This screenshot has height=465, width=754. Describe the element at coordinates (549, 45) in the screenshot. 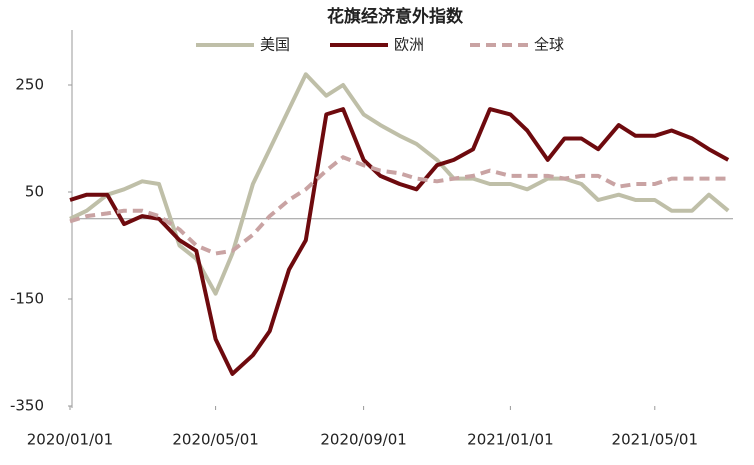

I see `legend-label: 全球` at that location.